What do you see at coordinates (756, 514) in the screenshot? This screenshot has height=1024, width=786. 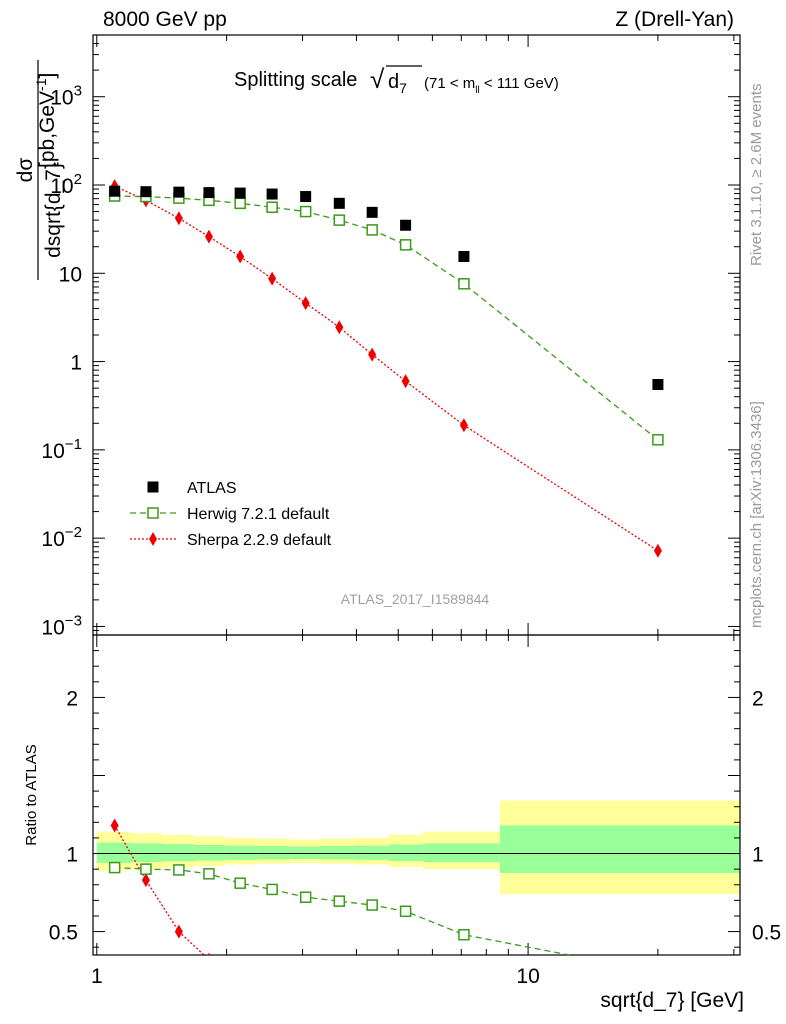 I see `mcplots-reference-label: mcplots.cern.ch [arXiv:1306.3436]` at bounding box center [756, 514].